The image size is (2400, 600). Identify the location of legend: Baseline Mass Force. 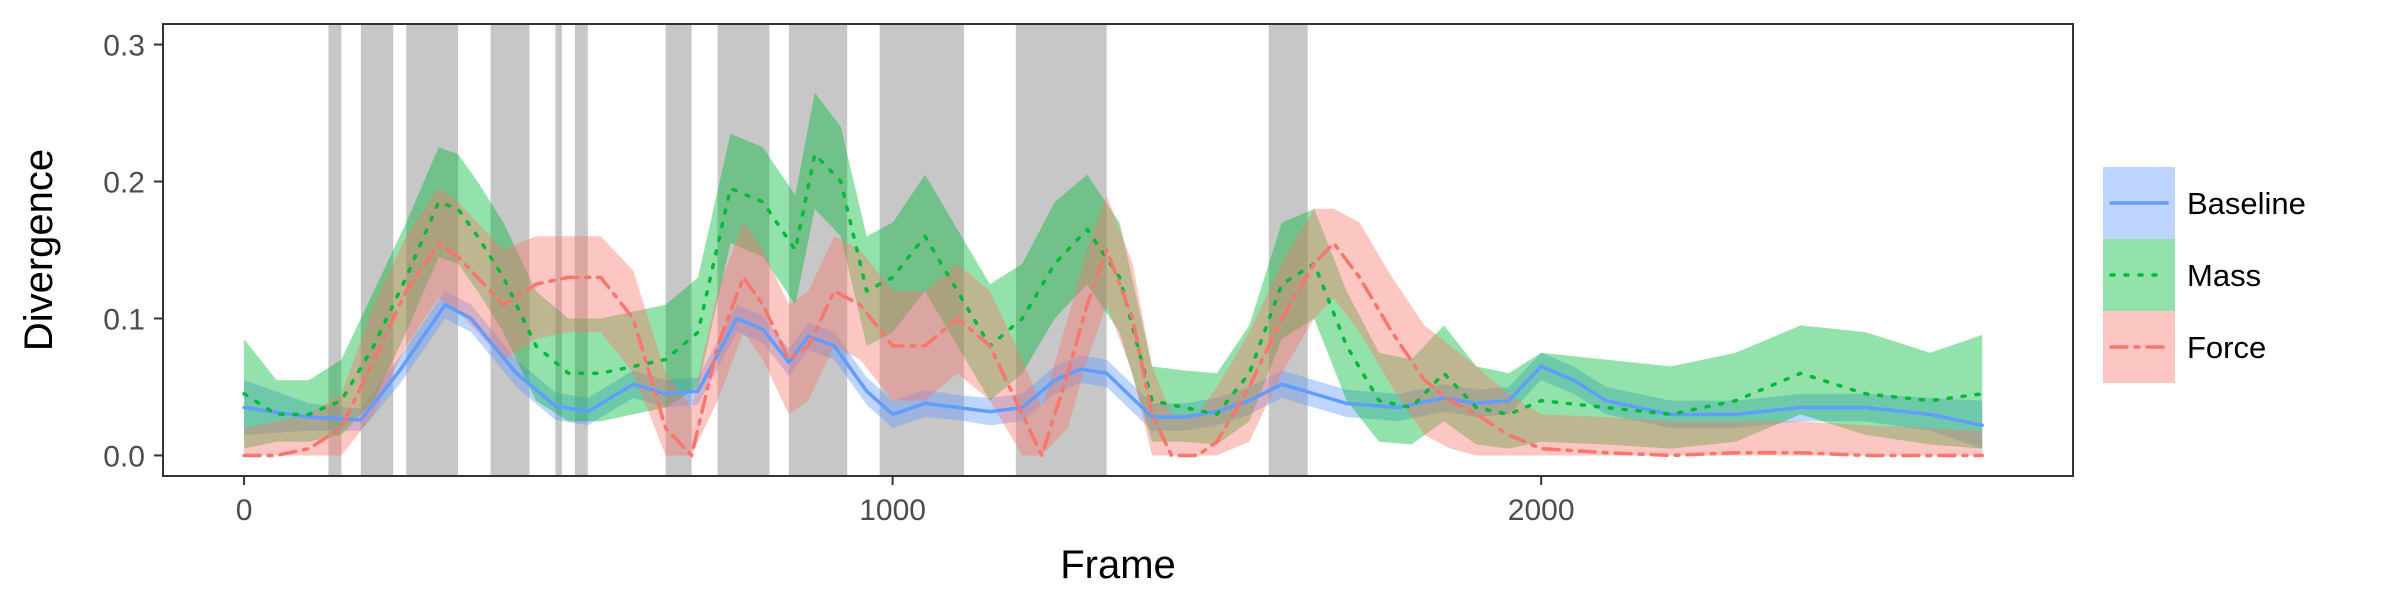
(2204, 275).